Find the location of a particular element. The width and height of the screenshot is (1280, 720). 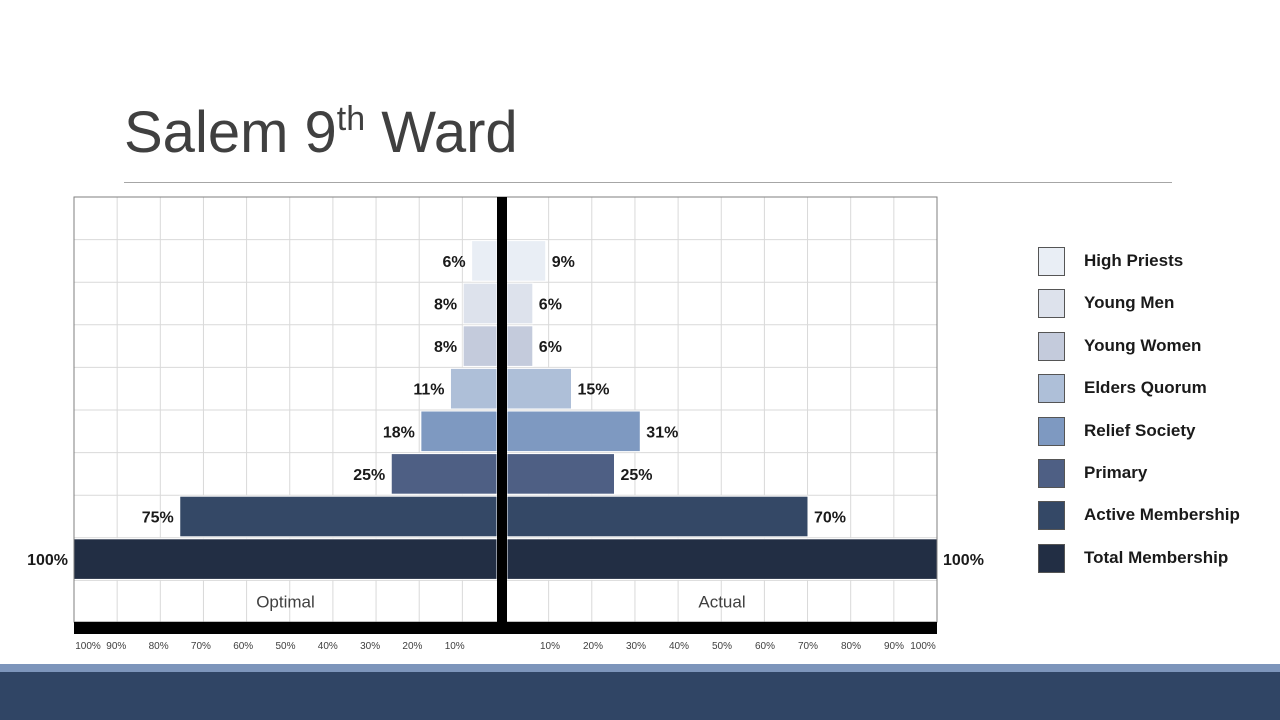

center-axis is located at coordinates (502, 414).